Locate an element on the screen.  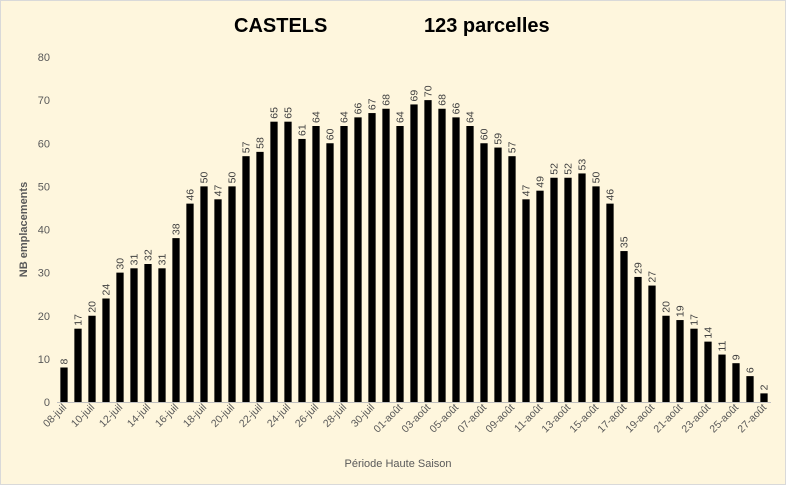
x-tick-label: 25-août is located at coordinates (724, 419).